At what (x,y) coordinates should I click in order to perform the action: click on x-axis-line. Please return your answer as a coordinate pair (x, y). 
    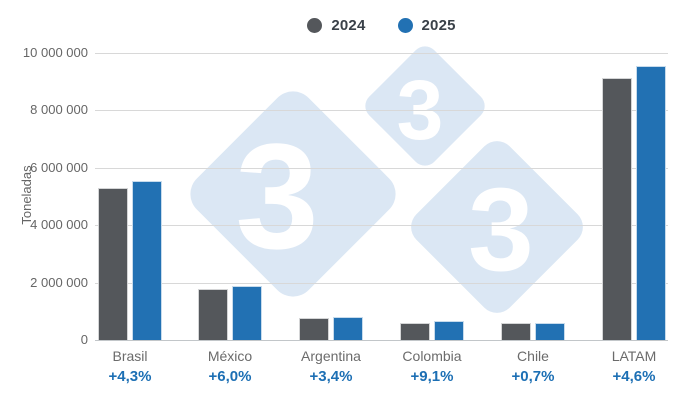
    Looking at the image, I should click on (381, 340).